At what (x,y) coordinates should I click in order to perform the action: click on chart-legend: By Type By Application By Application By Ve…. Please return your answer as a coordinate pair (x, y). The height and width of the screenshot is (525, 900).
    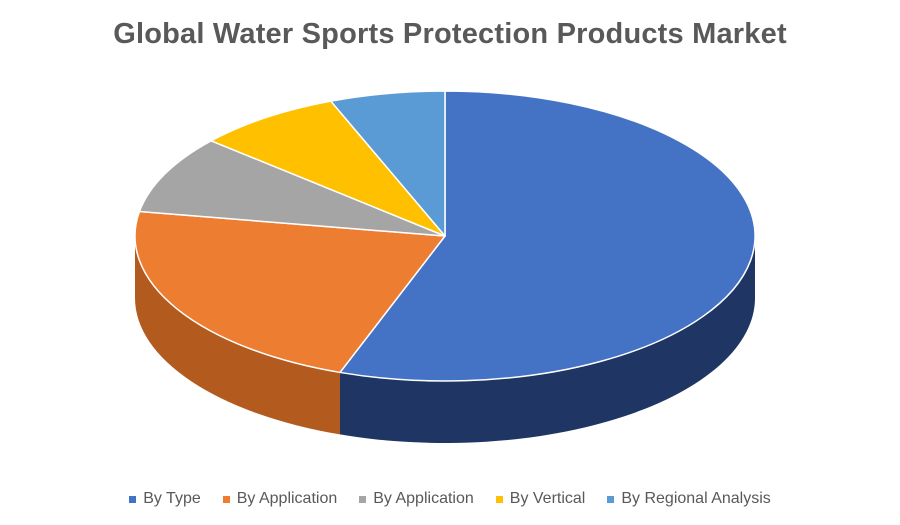
    Looking at the image, I should click on (450, 499).